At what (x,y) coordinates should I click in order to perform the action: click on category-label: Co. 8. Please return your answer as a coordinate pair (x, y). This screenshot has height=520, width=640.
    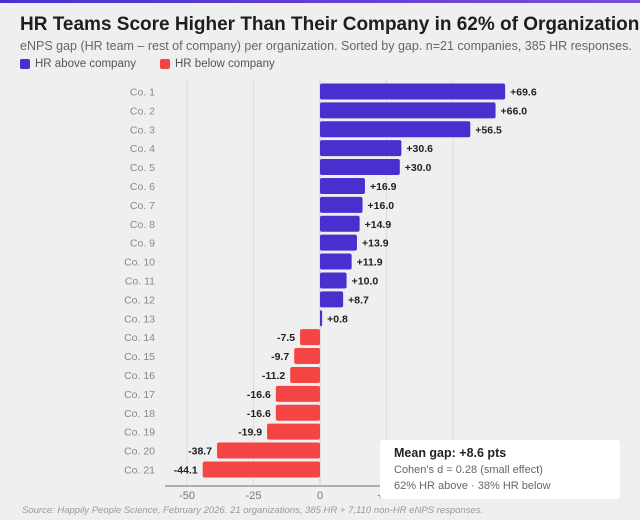
    Looking at the image, I should click on (142, 225).